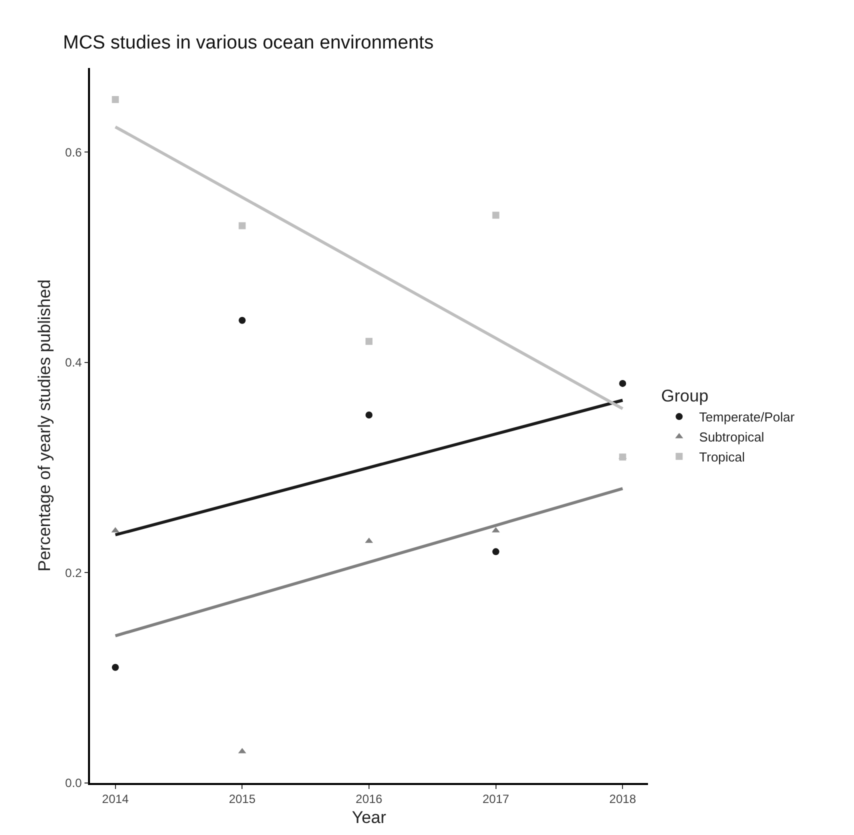  What do you see at coordinates (622, 799) in the screenshot?
I see `x-tick-label: 2018` at bounding box center [622, 799].